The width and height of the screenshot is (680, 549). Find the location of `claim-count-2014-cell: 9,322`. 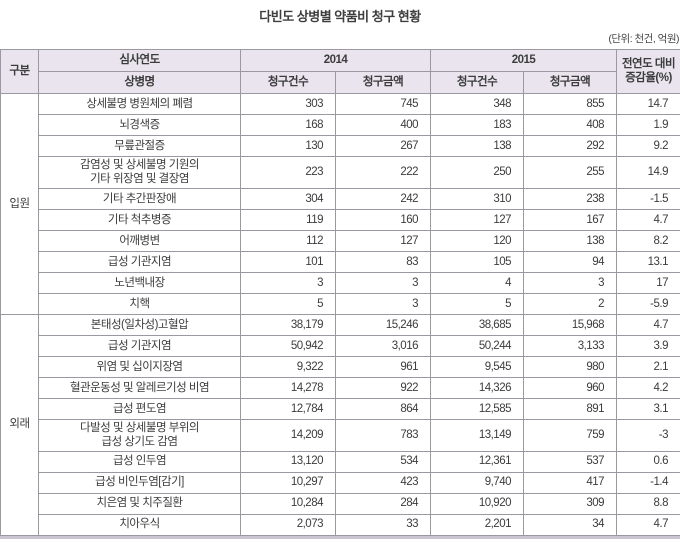

claim-count-2014-cell: 9,322 is located at coordinates (288, 366).